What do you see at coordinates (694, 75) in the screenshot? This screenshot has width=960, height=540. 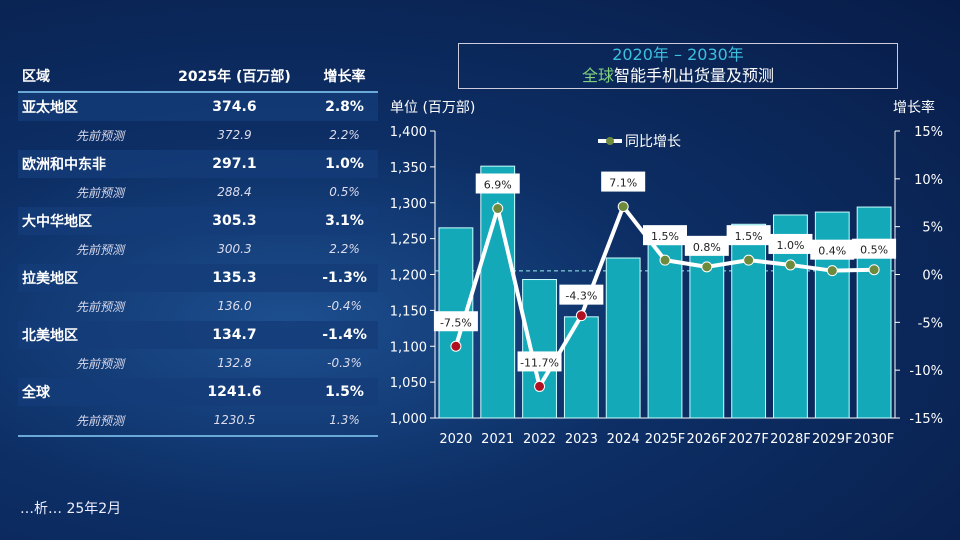 I see `title-line2b: 智能手机出货量及预测` at bounding box center [694, 75].